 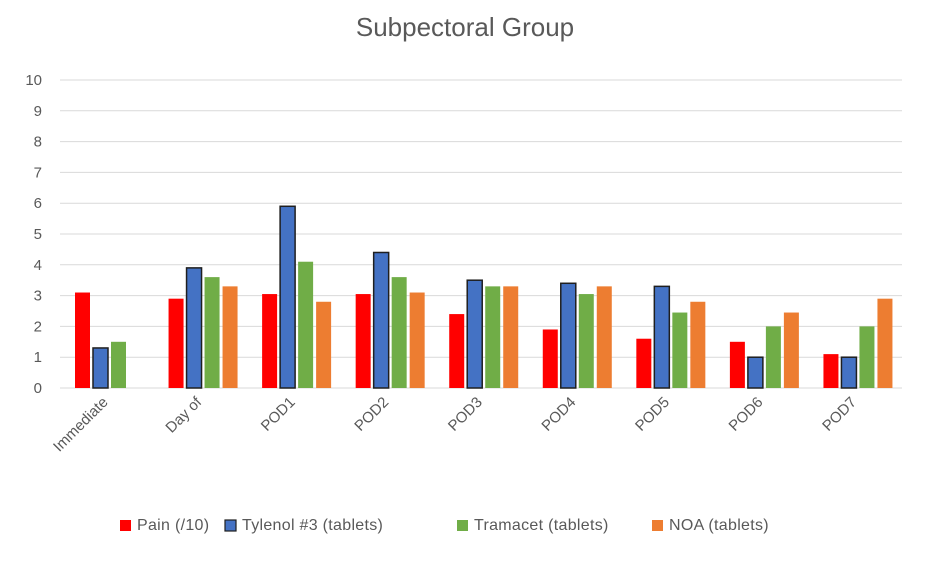 I want to click on legend-label: Pain (/10), so click(x=173, y=525).